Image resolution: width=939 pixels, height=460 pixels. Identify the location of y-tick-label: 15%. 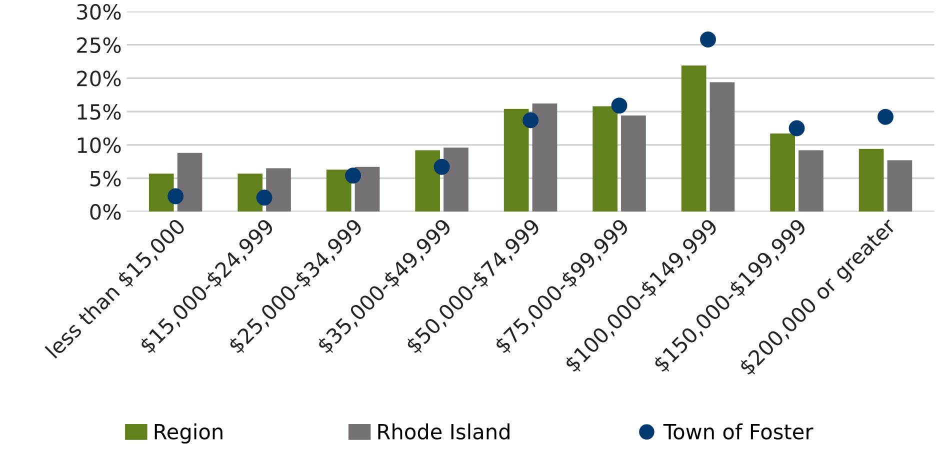
(99, 112).